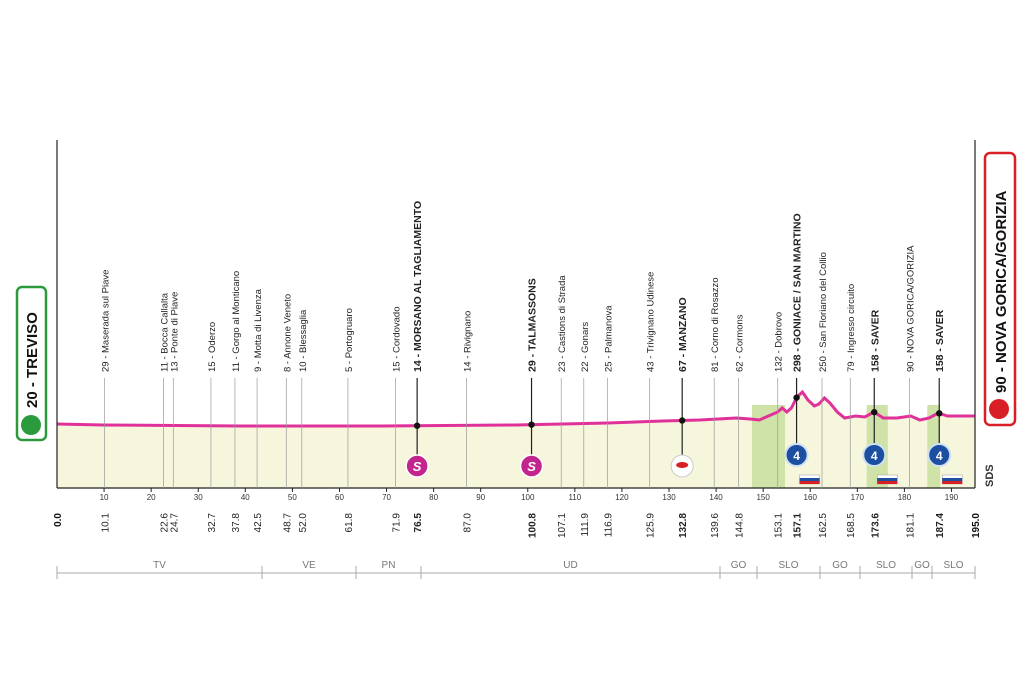 Image resolution: width=1024 pixels, height=687 pixels. What do you see at coordinates (468, 341) in the screenshot?
I see `waypoint-label: 14 - Rivignano` at bounding box center [468, 341].